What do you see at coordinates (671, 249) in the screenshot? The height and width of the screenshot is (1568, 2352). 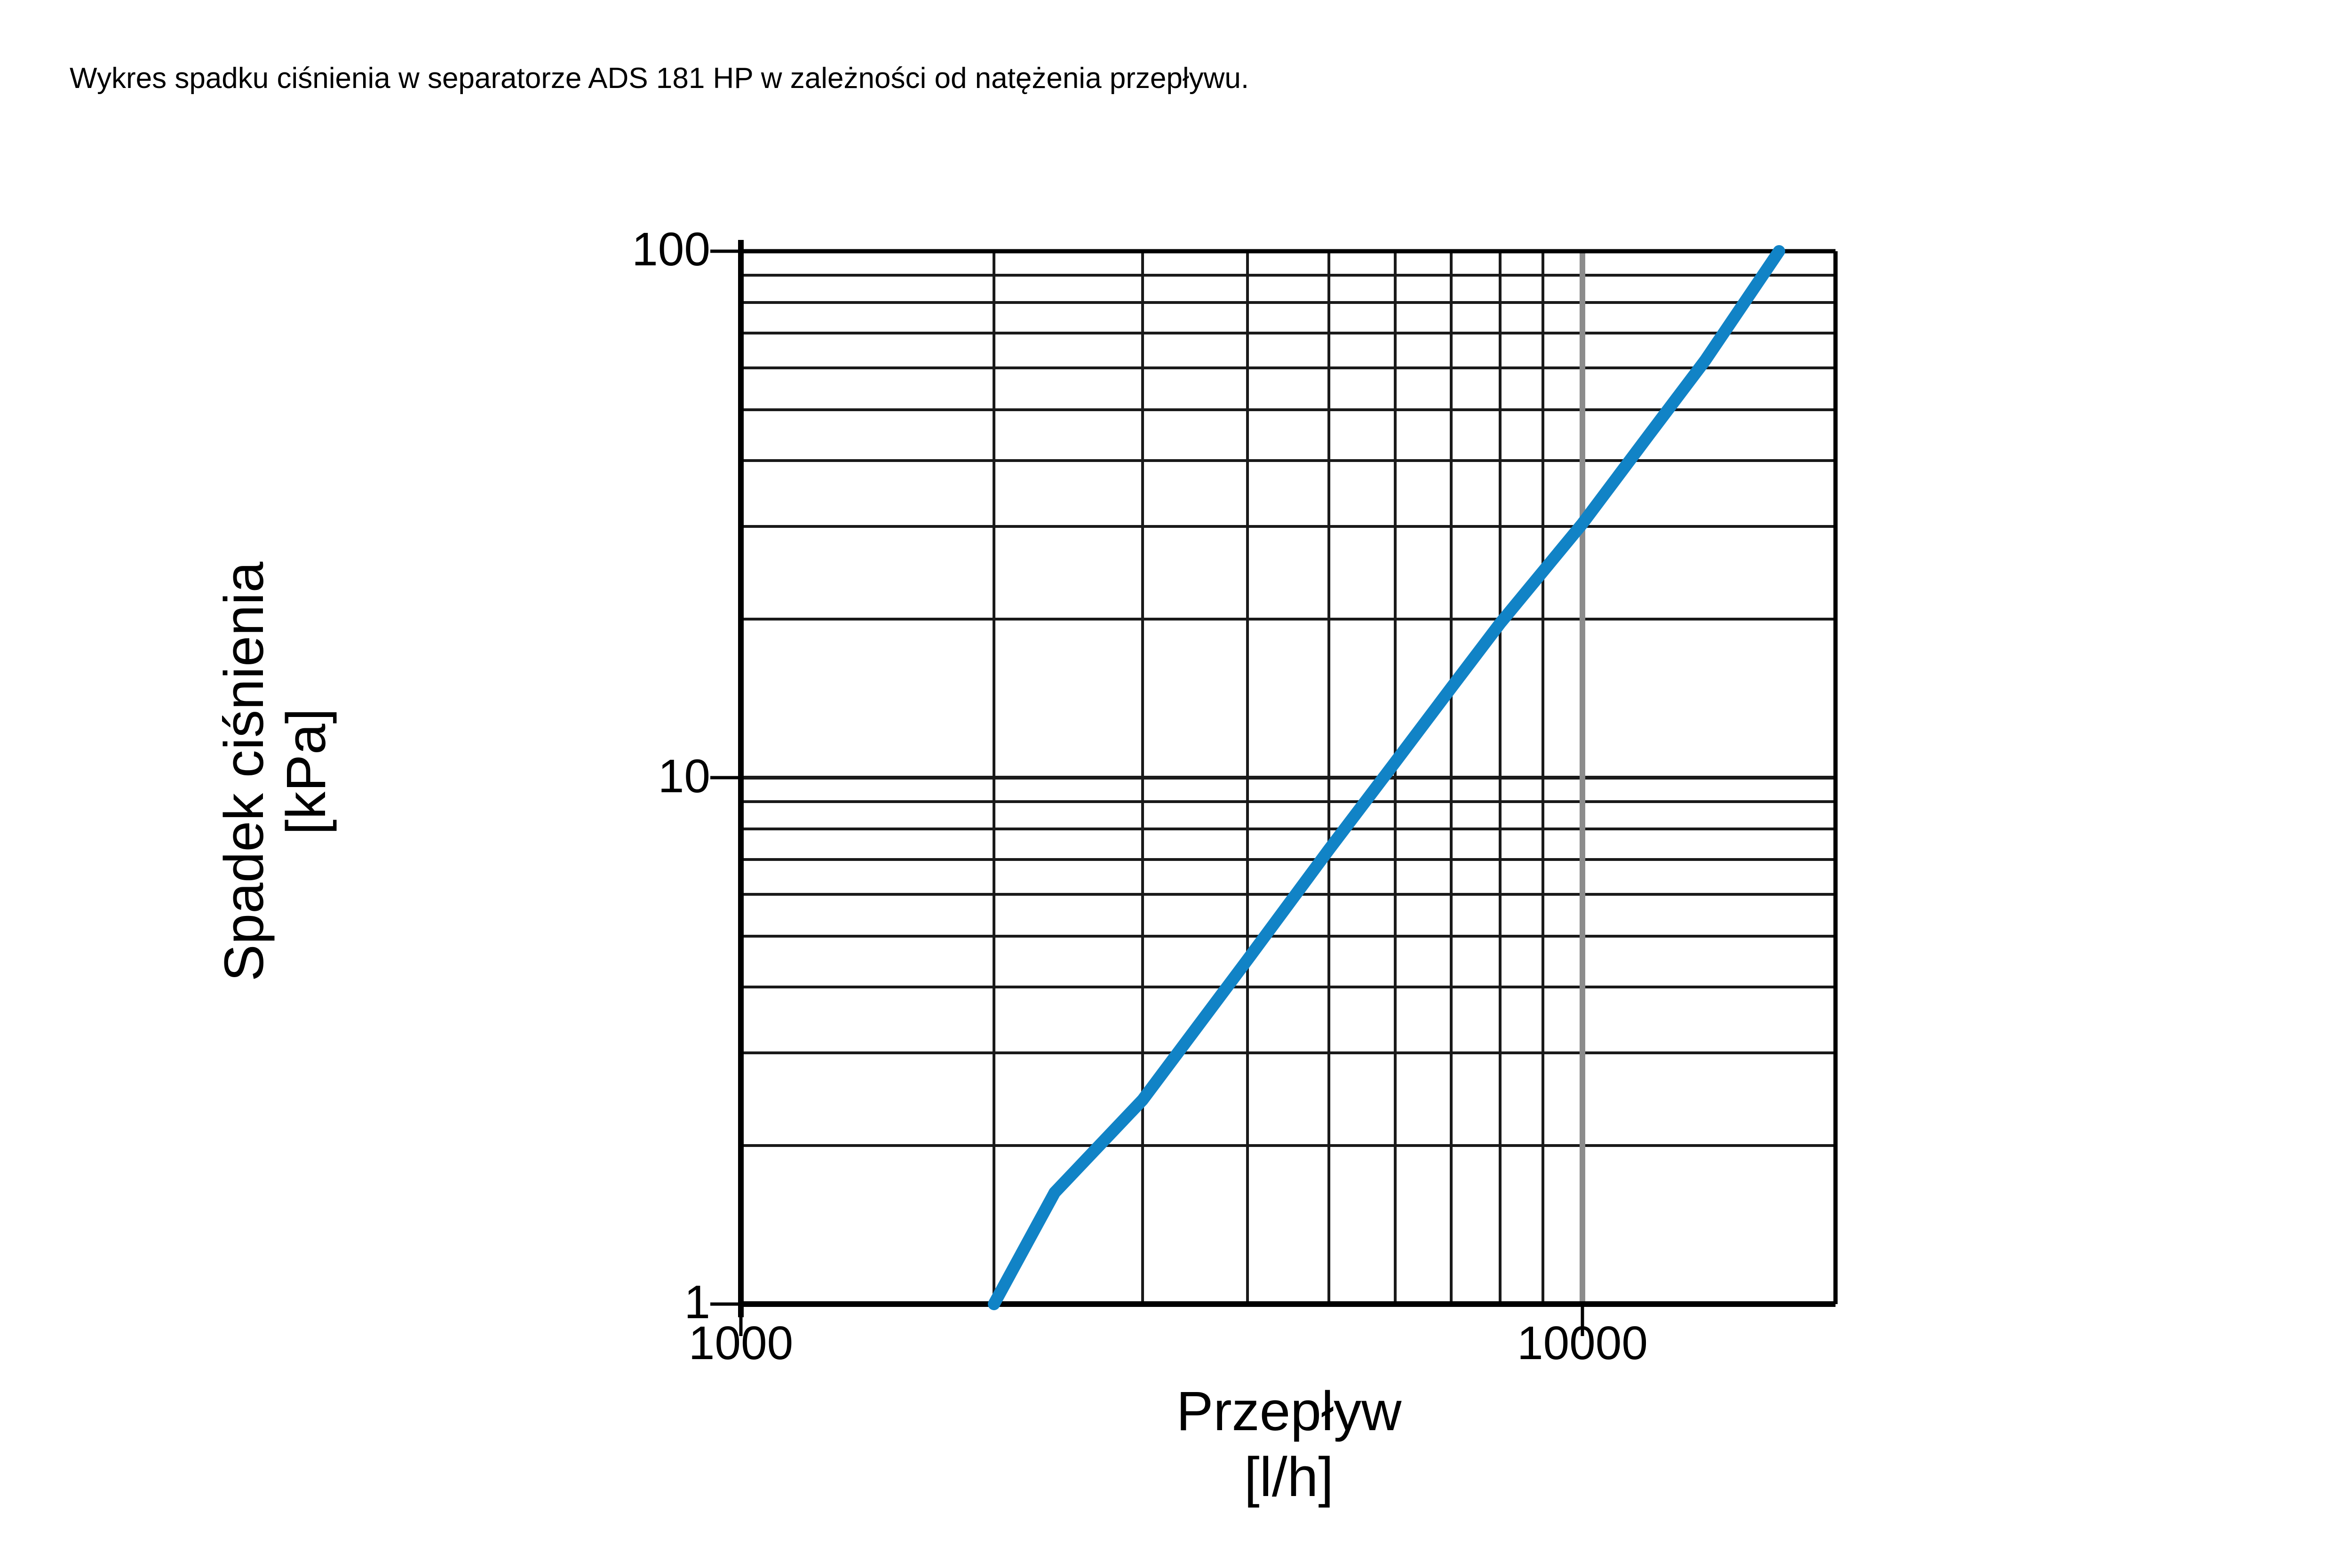 I see `y-axis-tick-100: 100` at bounding box center [671, 249].